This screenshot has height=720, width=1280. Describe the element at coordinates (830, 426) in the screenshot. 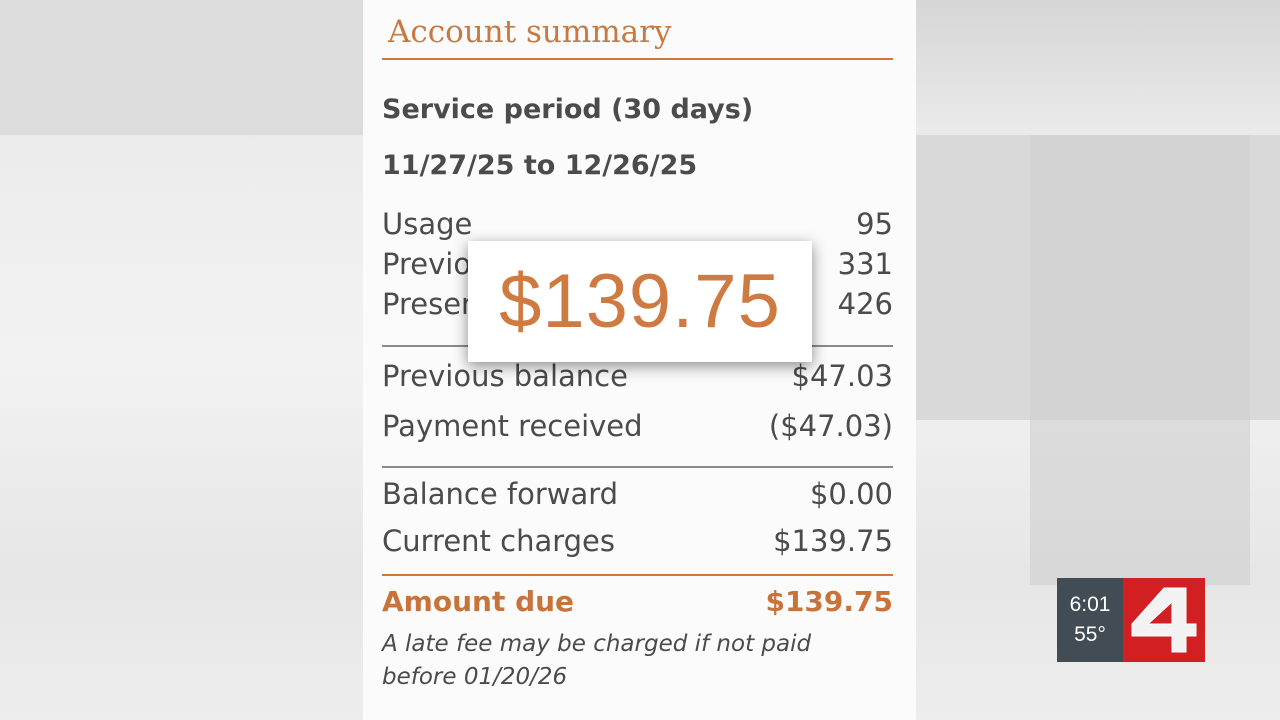

I see `payment-received-value: ($47.03)` at that location.